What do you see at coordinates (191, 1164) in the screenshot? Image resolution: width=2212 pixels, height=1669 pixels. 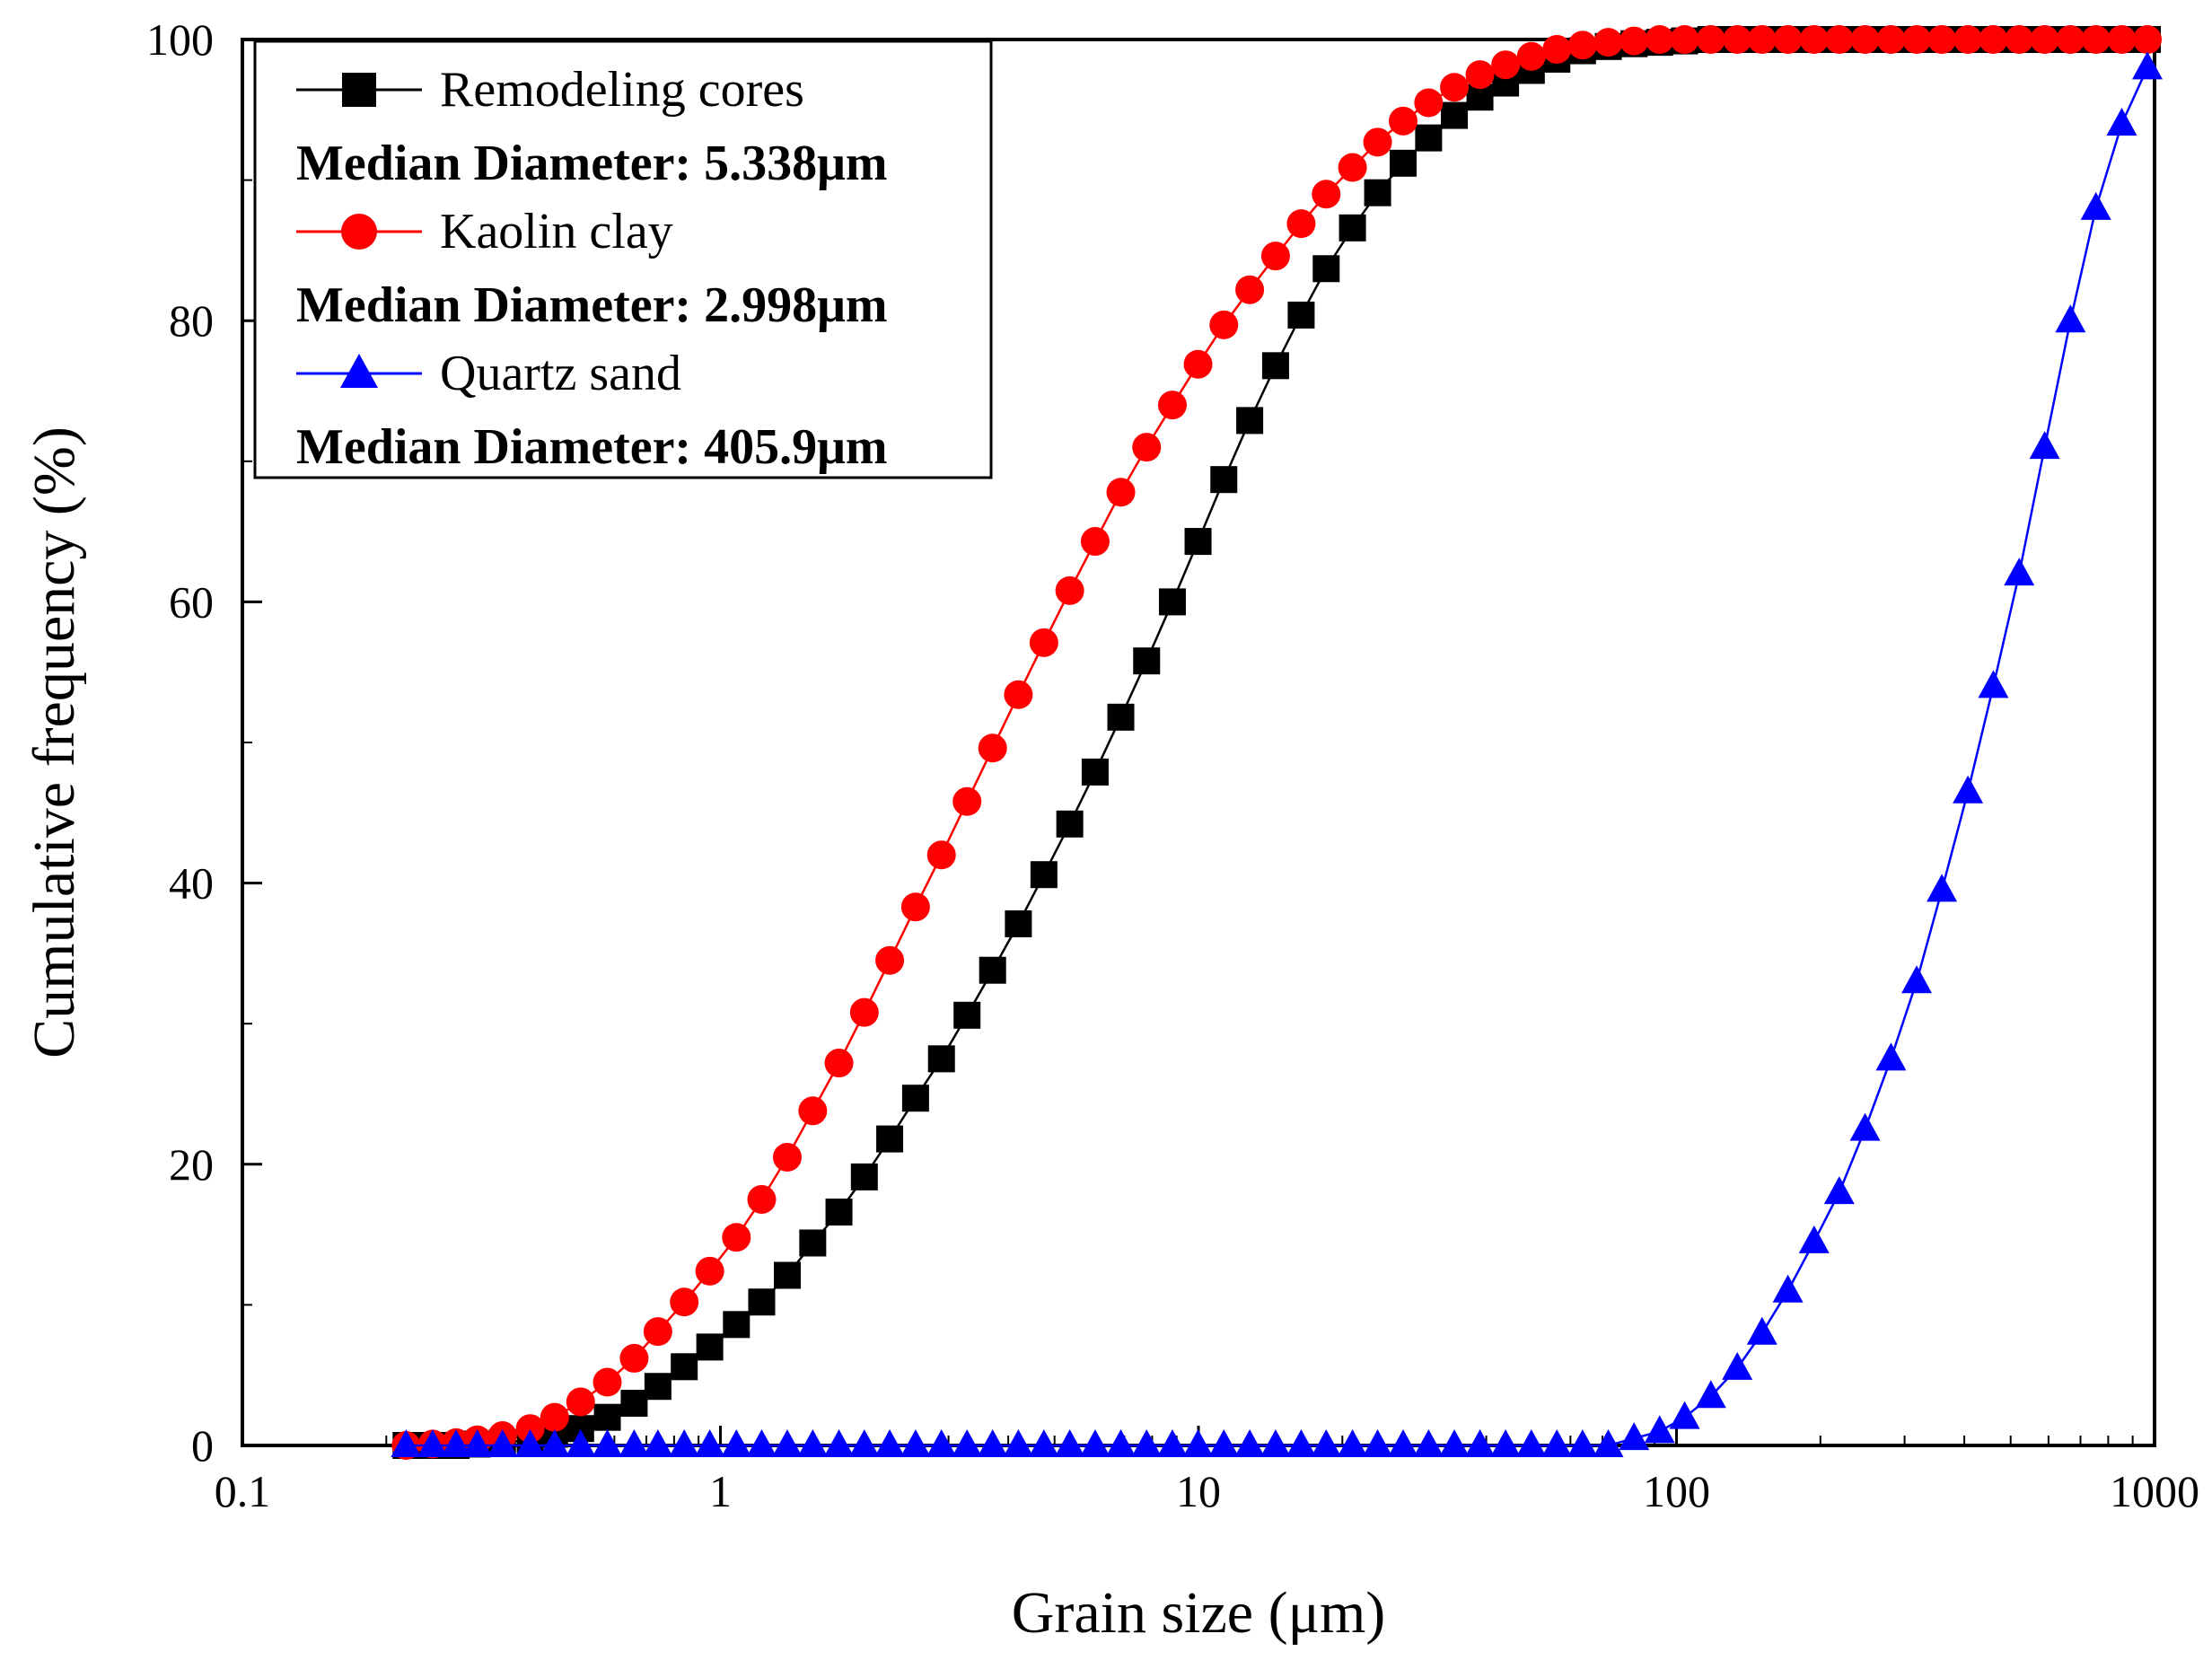 I see `y-tick-label: 20` at bounding box center [191, 1164].